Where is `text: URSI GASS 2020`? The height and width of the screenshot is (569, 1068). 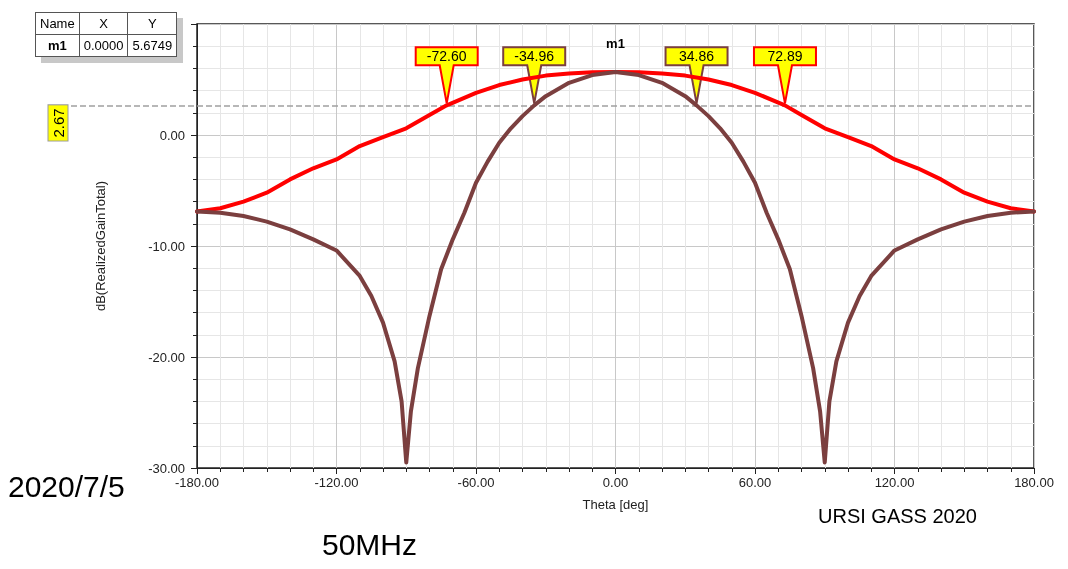
text: URSI GASS 2020 is located at coordinates (897, 516).